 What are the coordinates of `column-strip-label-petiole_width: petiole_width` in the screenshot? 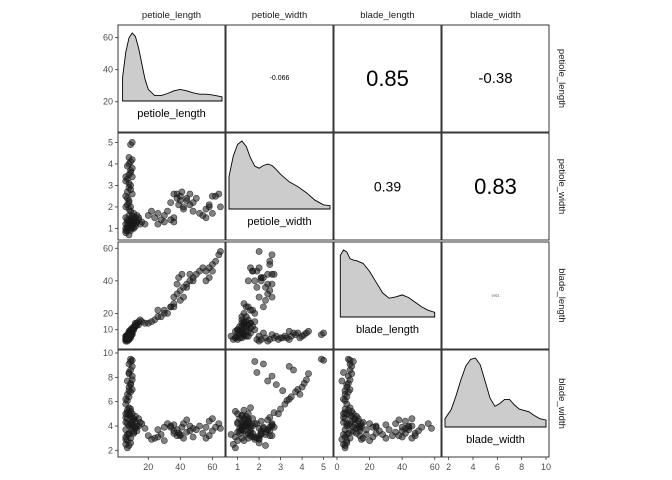 It's located at (279, 15).